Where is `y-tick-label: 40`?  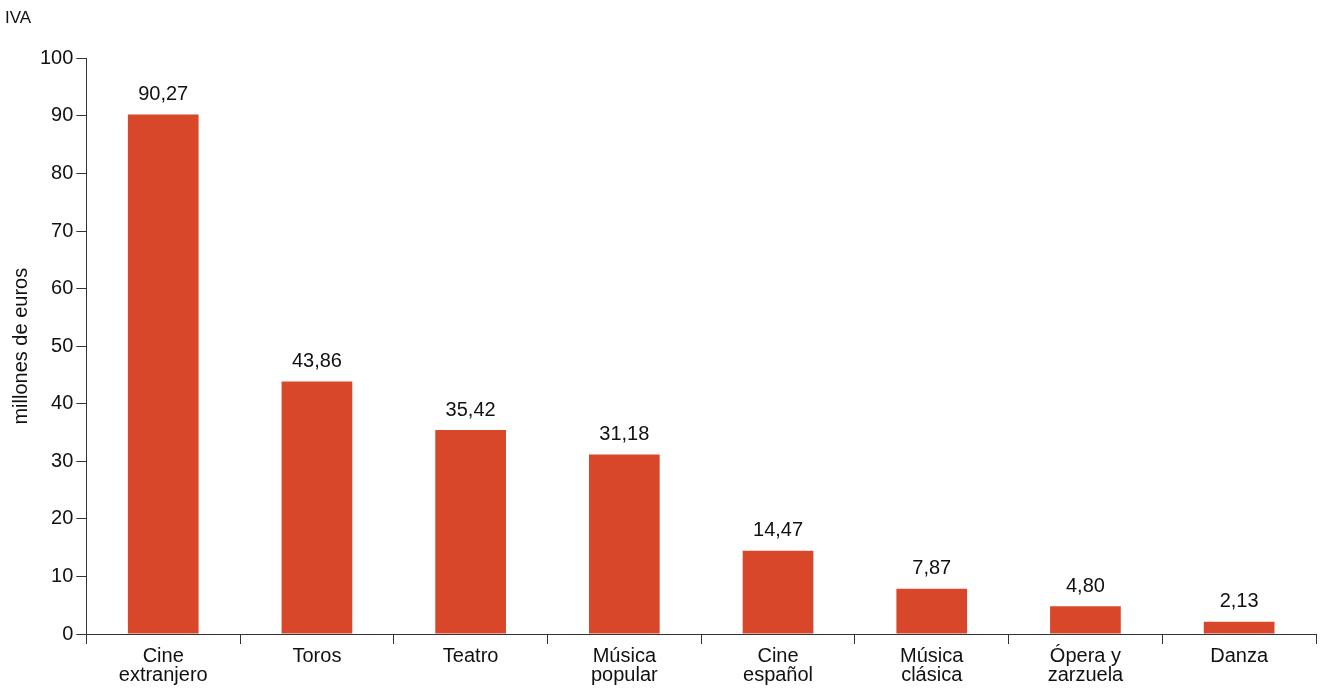 y-tick-label: 40 is located at coordinates (62, 402).